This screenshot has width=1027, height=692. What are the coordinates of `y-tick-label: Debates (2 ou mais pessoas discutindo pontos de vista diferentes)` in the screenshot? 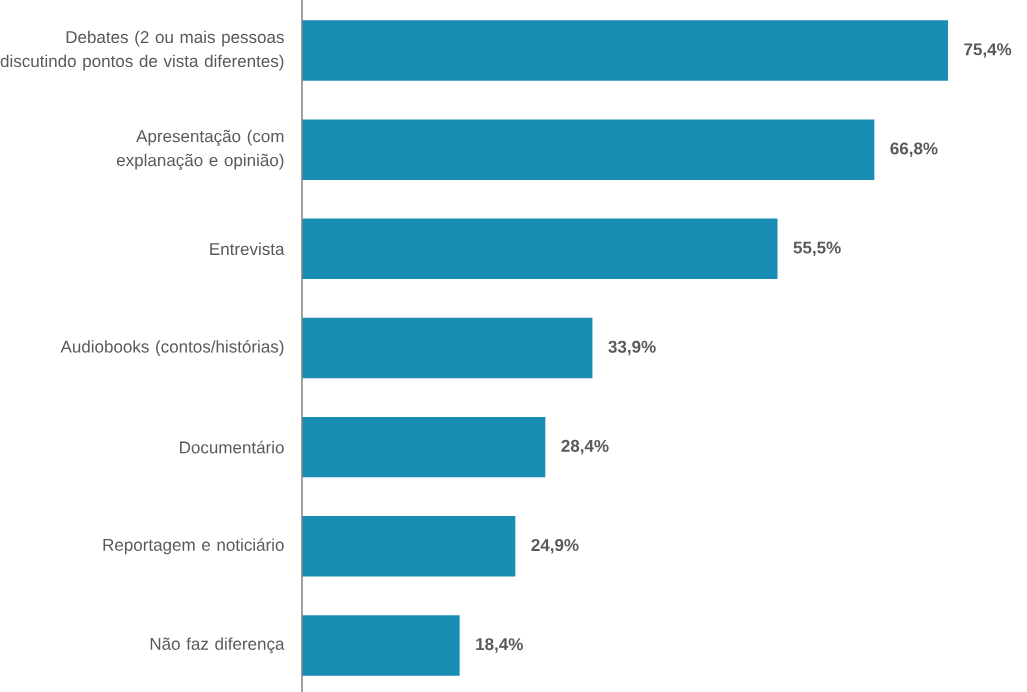 It's located at (142, 50).